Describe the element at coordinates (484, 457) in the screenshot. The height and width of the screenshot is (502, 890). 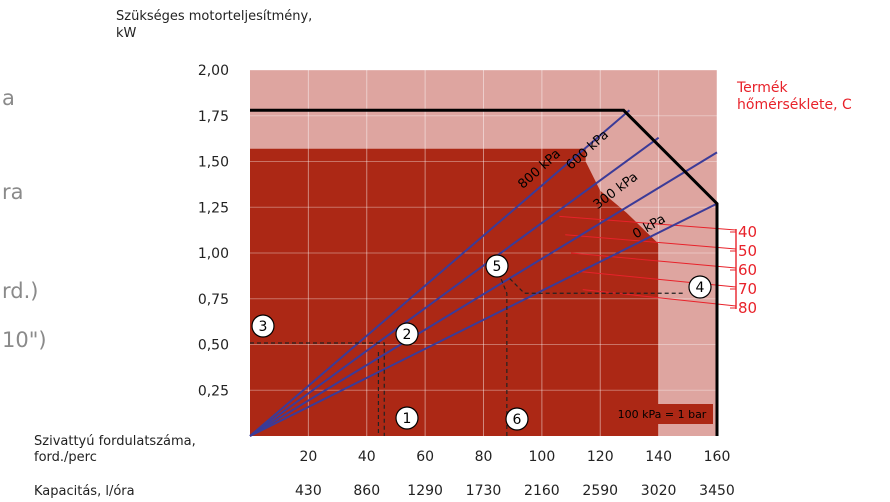
I see `x-speed-tick-3: 80` at that location.